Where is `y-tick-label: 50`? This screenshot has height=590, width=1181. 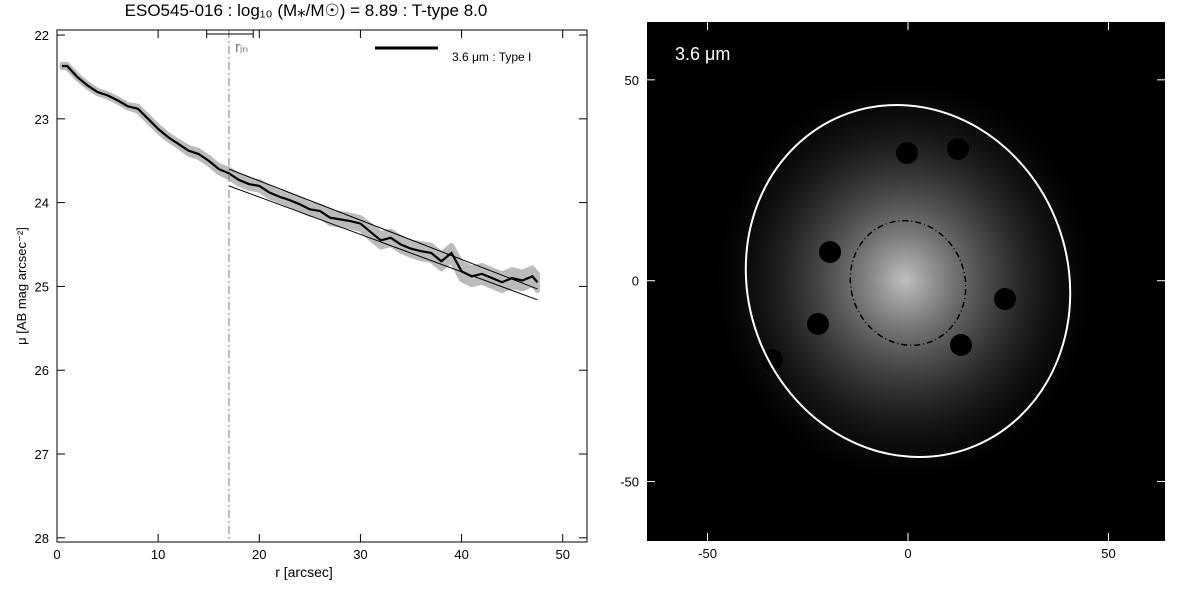
y-tick-label: 50 is located at coordinates (632, 80).